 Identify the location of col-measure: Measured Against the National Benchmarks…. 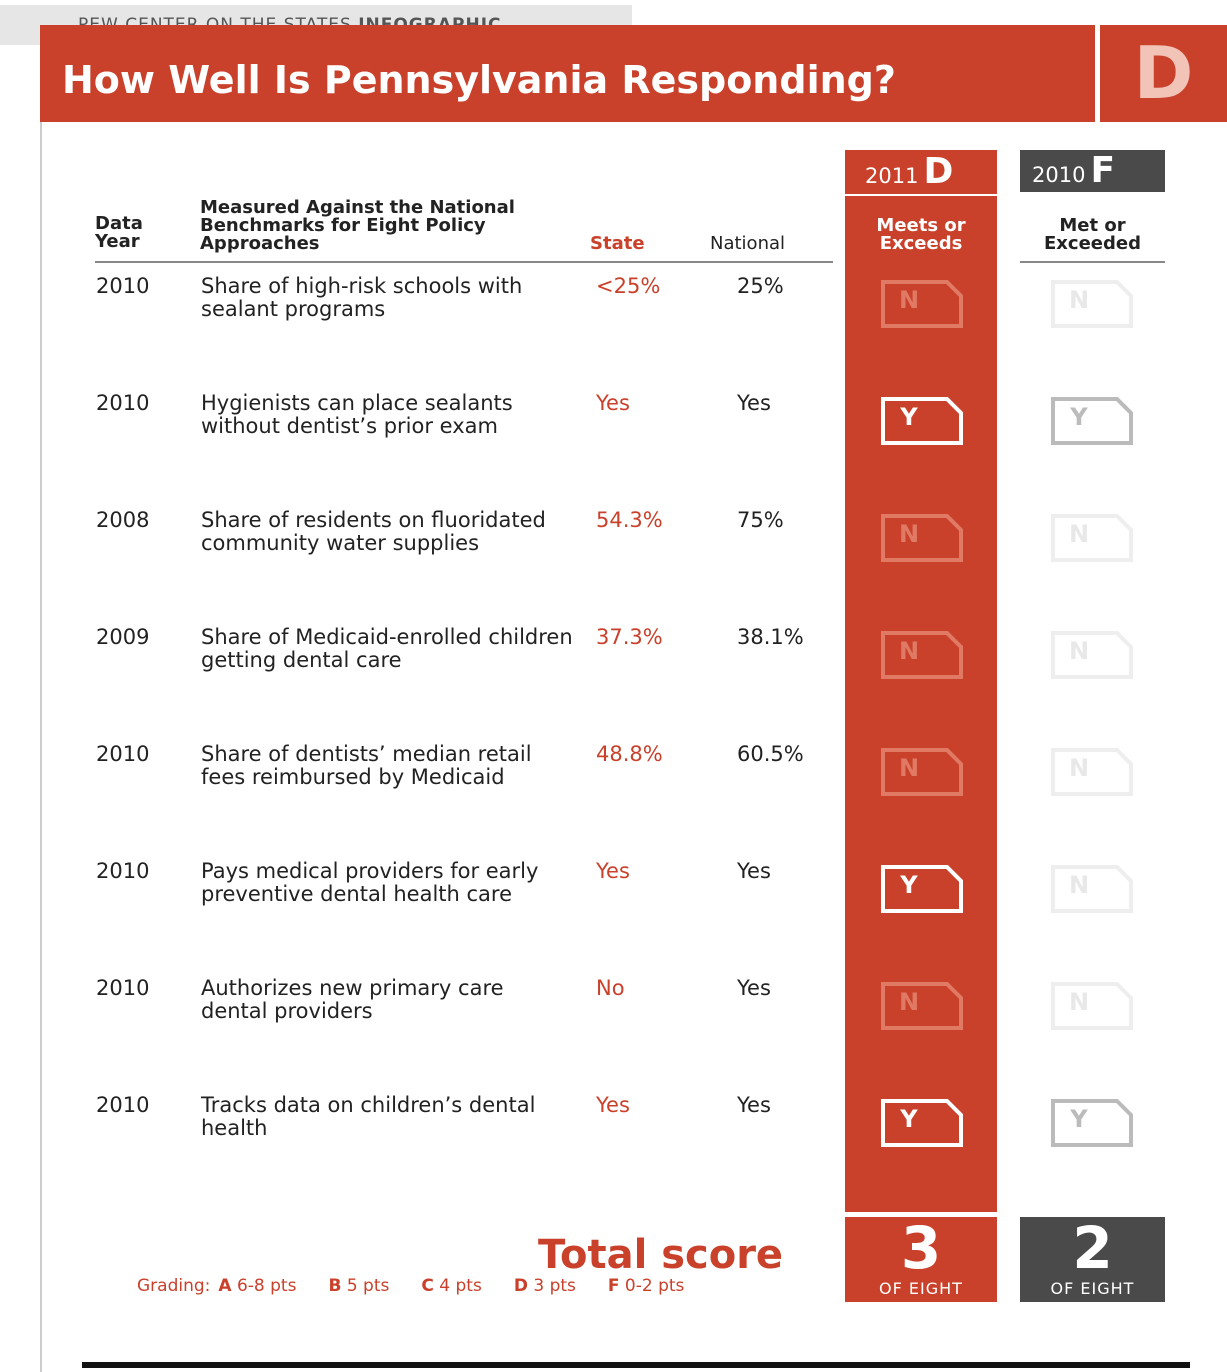
(357, 225).